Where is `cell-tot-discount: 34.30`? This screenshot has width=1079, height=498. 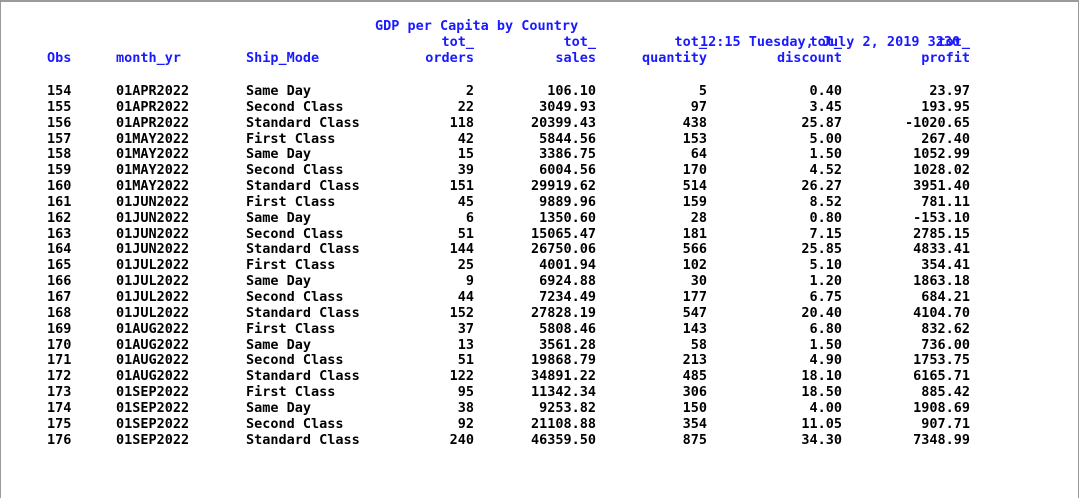
cell-tot-discount: 34.30 is located at coordinates (821, 439).